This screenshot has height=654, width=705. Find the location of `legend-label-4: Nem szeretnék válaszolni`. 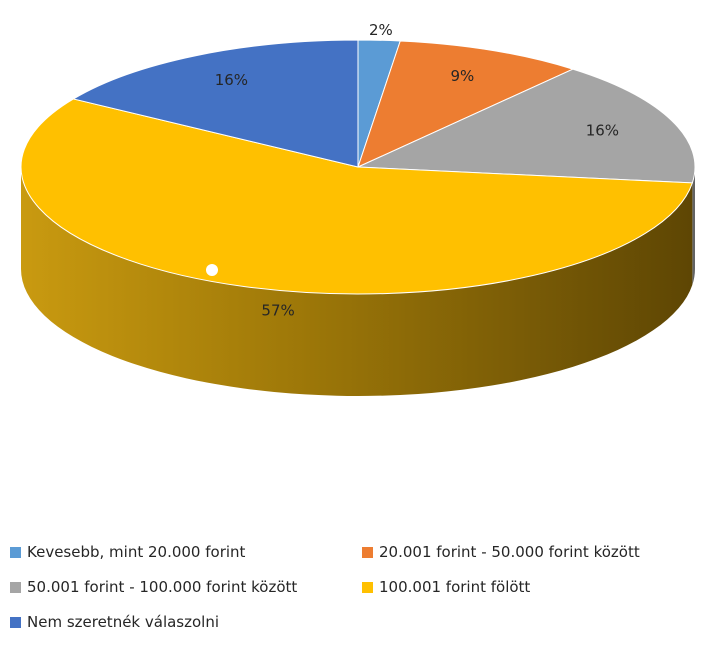

legend-label-4: Nem szeretnék válaszolni is located at coordinates (123, 622).